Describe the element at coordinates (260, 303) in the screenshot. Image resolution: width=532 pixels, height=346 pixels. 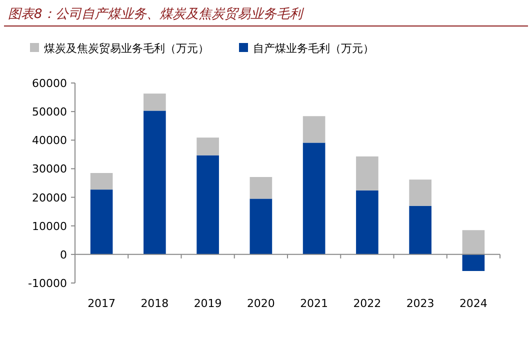
I see `x-tick-label: 2020` at that location.